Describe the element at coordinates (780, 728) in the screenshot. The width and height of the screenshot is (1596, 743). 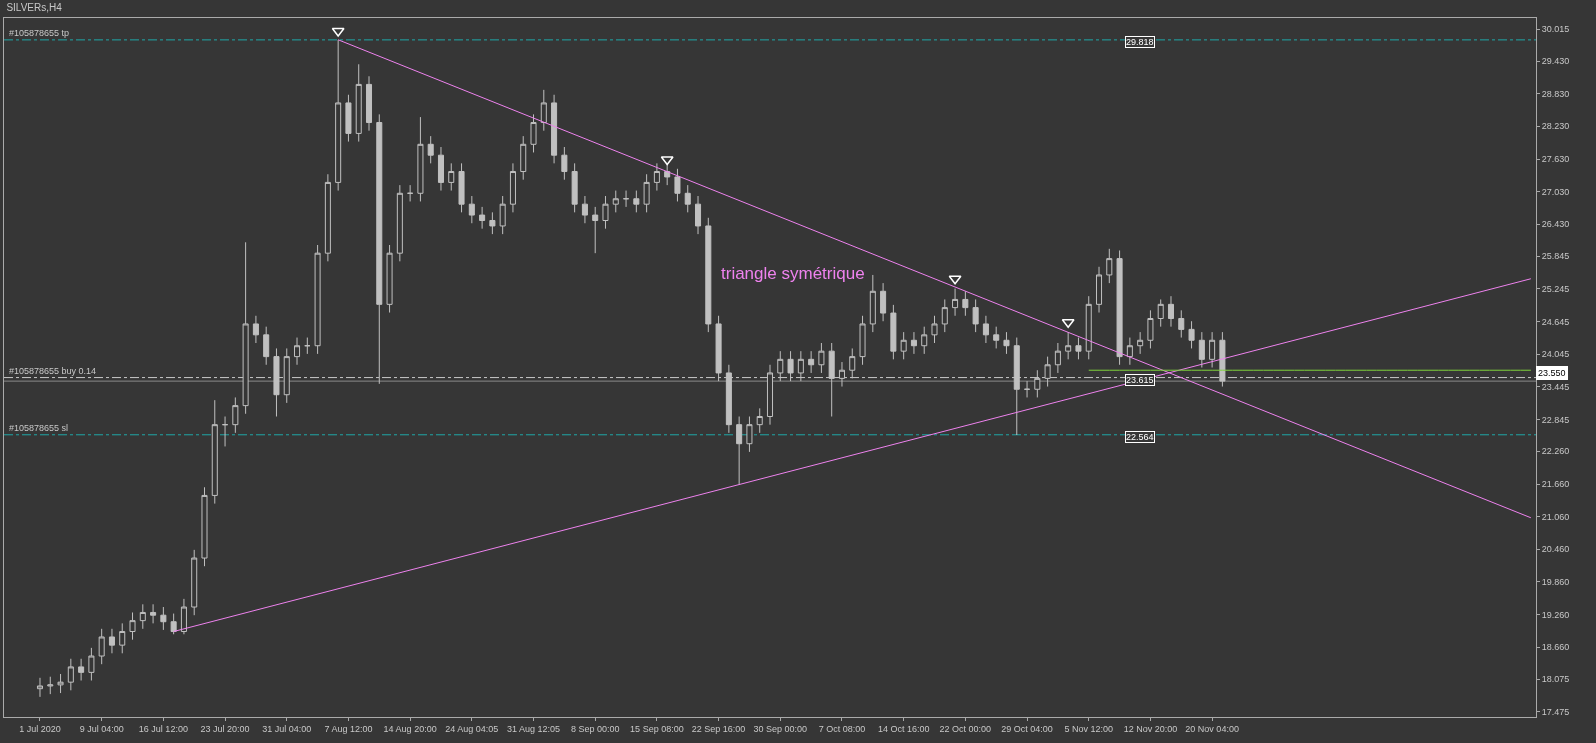
I see `x-tick-label: 30 Sep 00:00` at that location.